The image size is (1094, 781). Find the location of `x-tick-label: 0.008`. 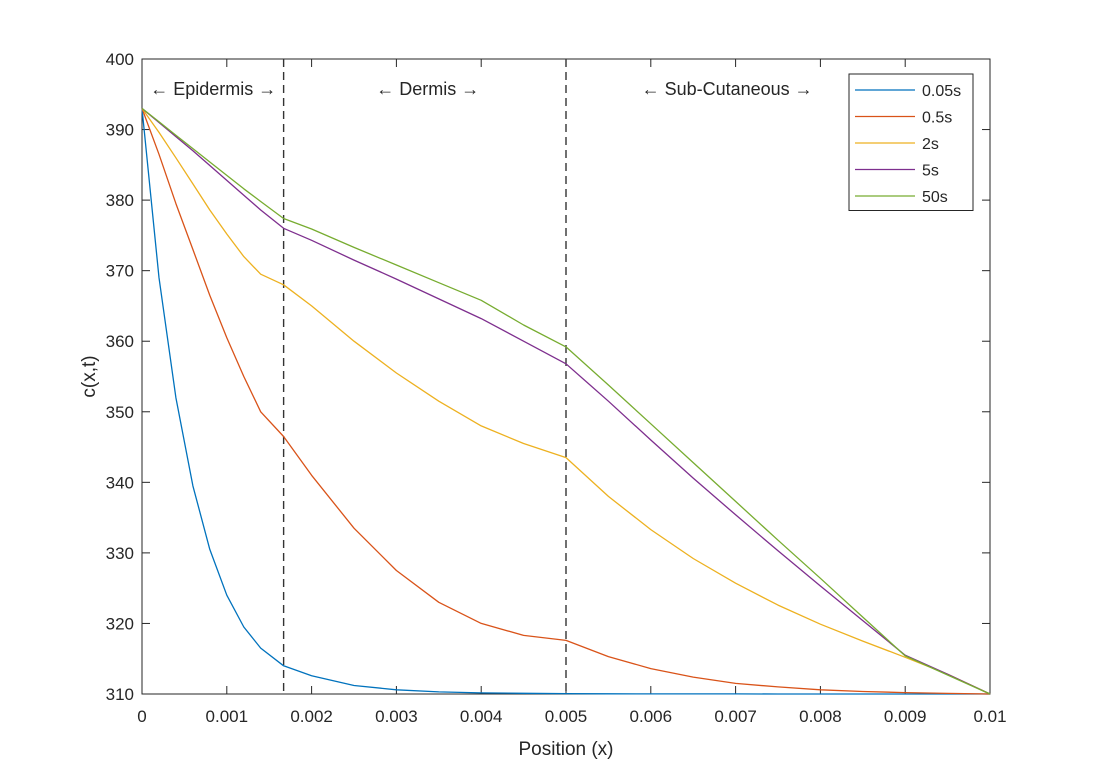

x-tick-label: 0.008 is located at coordinates (820, 716).